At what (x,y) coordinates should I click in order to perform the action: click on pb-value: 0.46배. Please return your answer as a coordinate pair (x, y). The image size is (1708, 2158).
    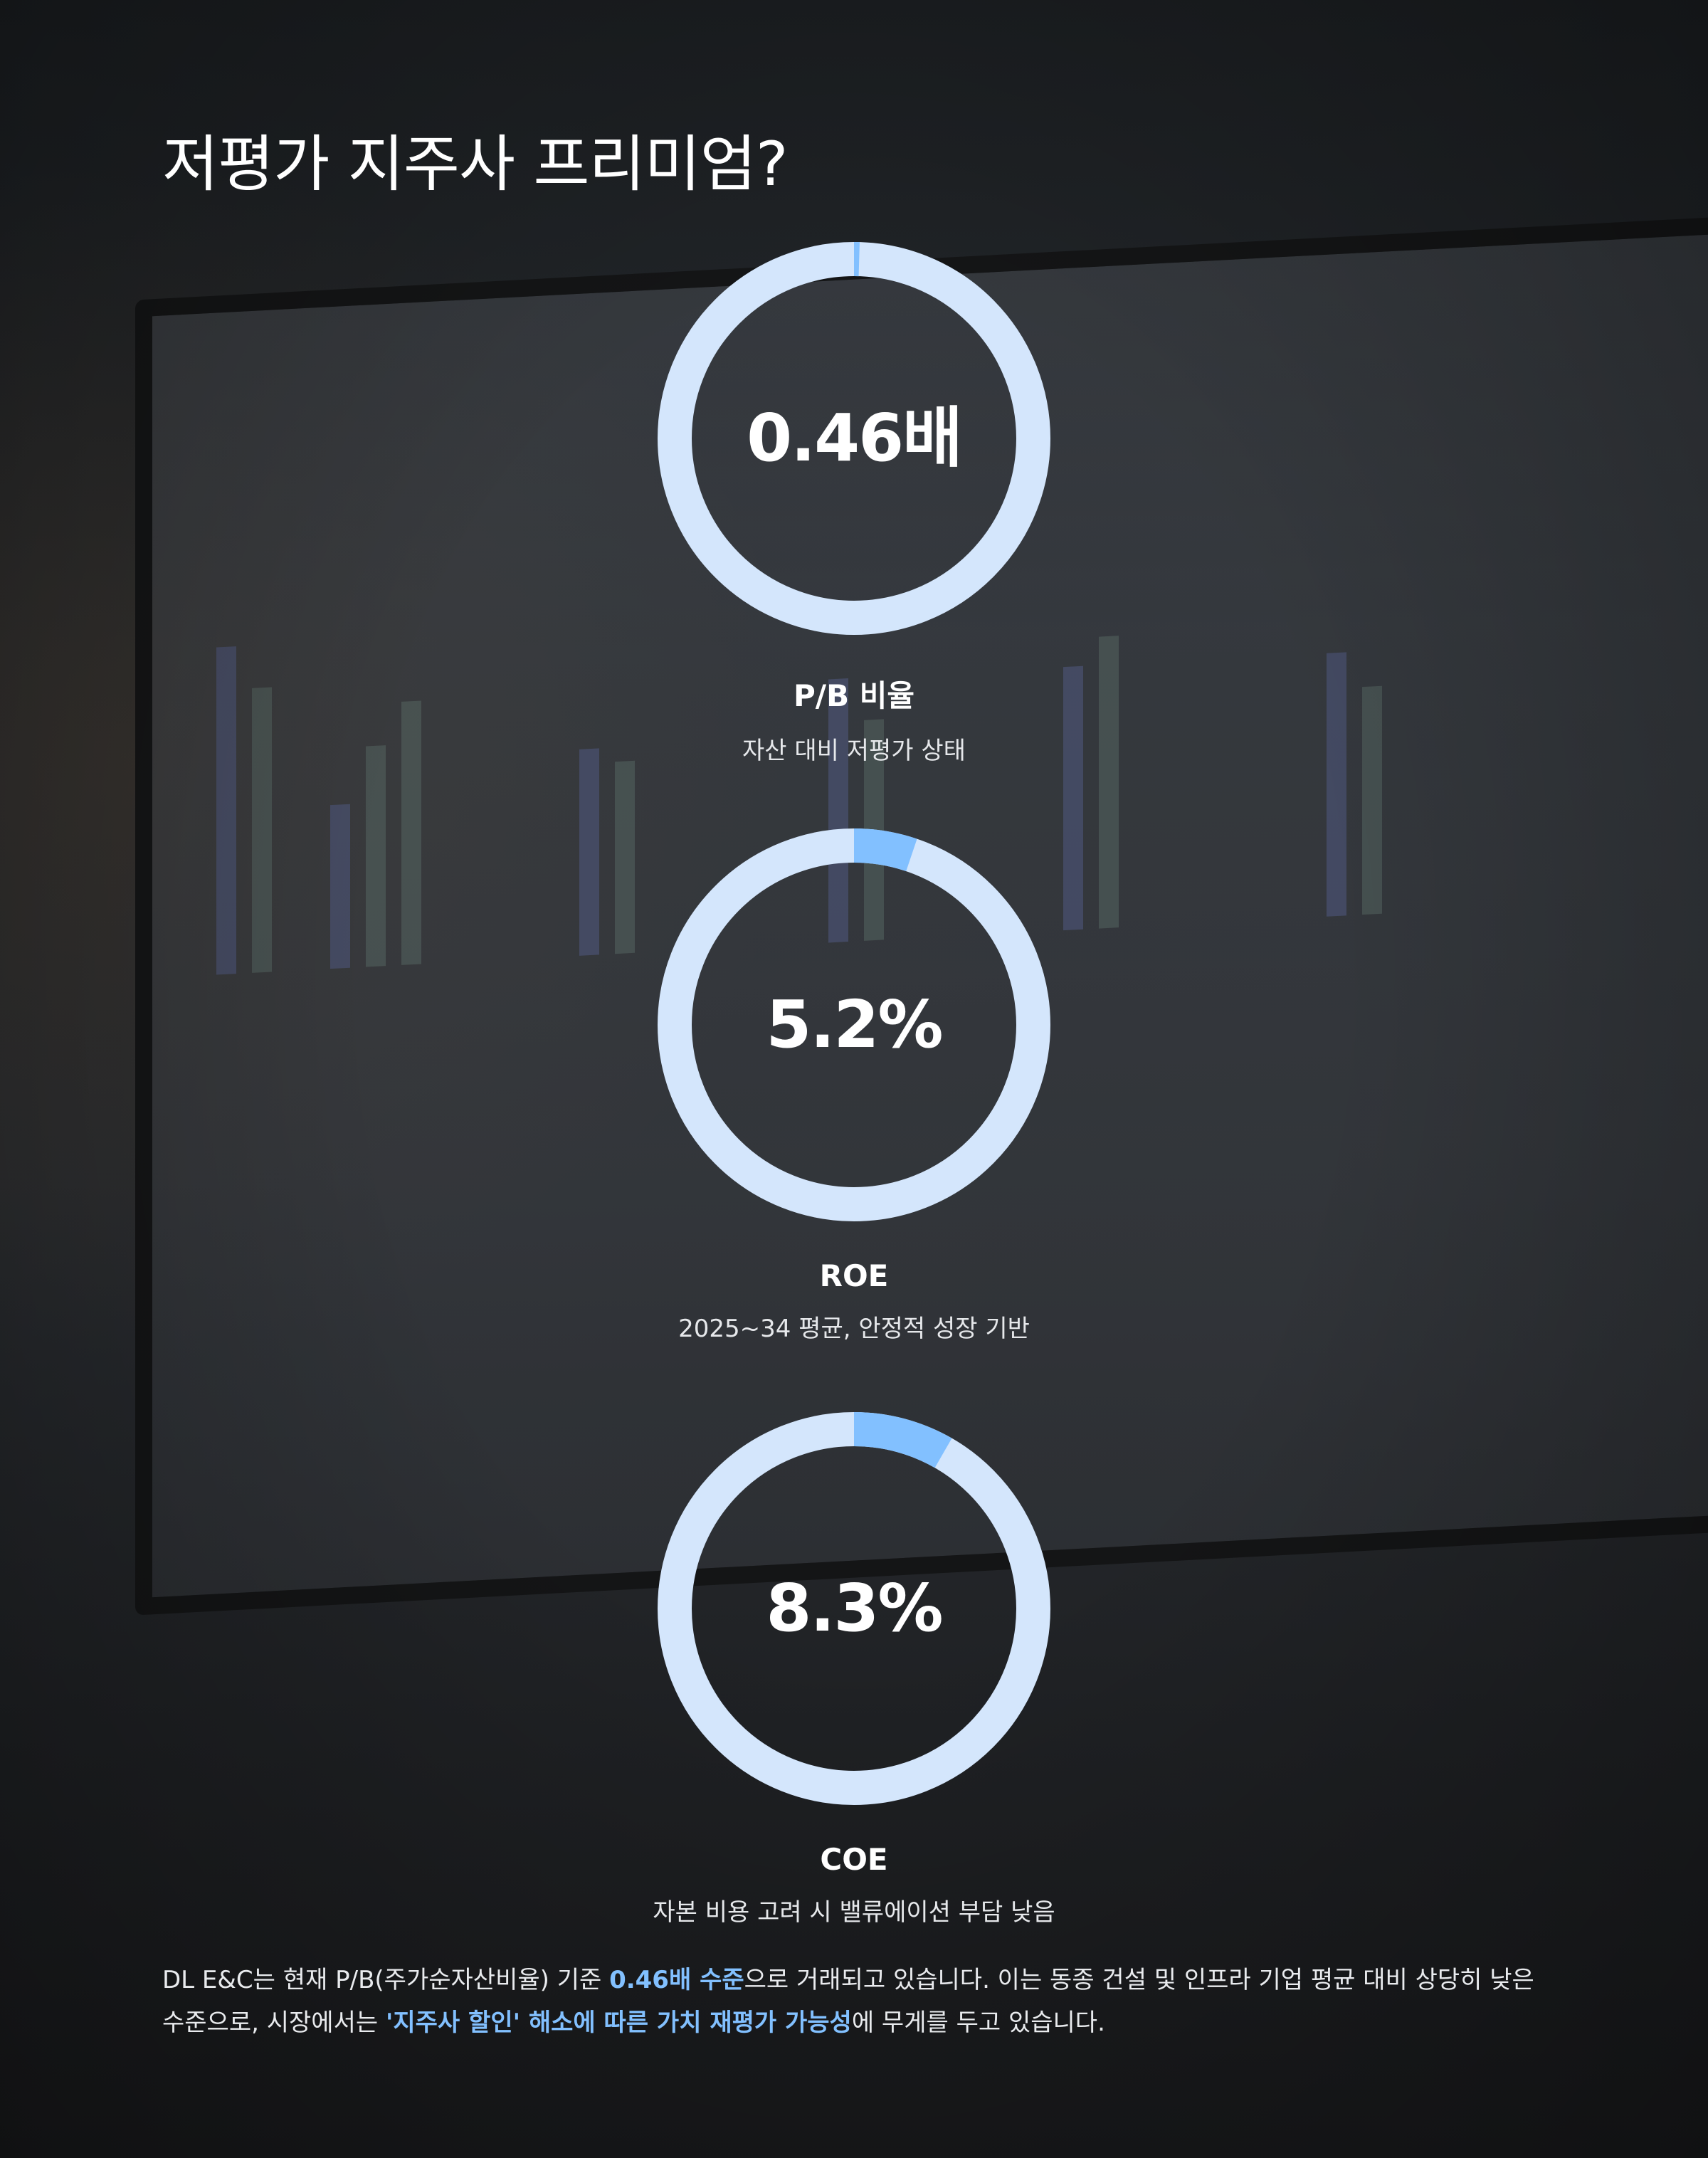
    Looking at the image, I should click on (855, 438).